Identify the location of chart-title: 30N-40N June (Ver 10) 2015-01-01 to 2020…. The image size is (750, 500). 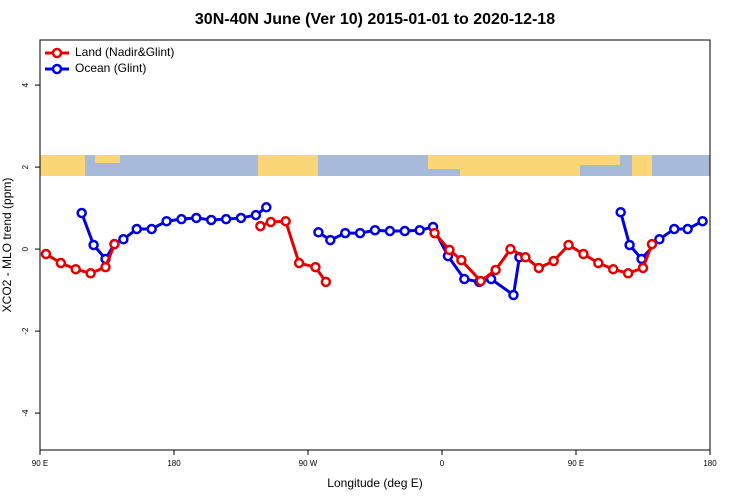
(375, 19).